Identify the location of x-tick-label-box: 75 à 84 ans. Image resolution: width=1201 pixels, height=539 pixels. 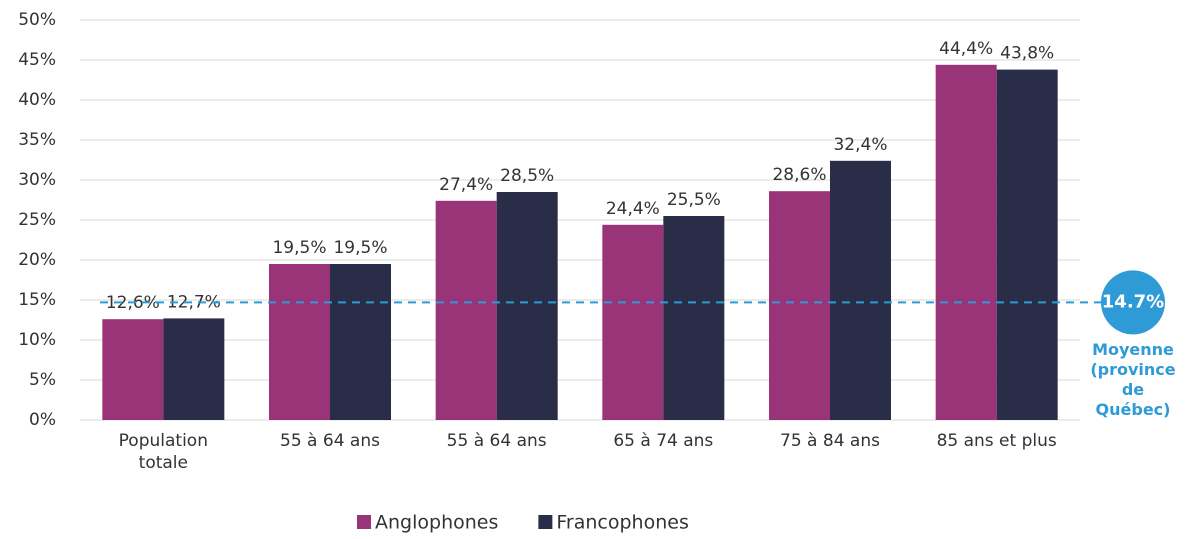
(830, 441).